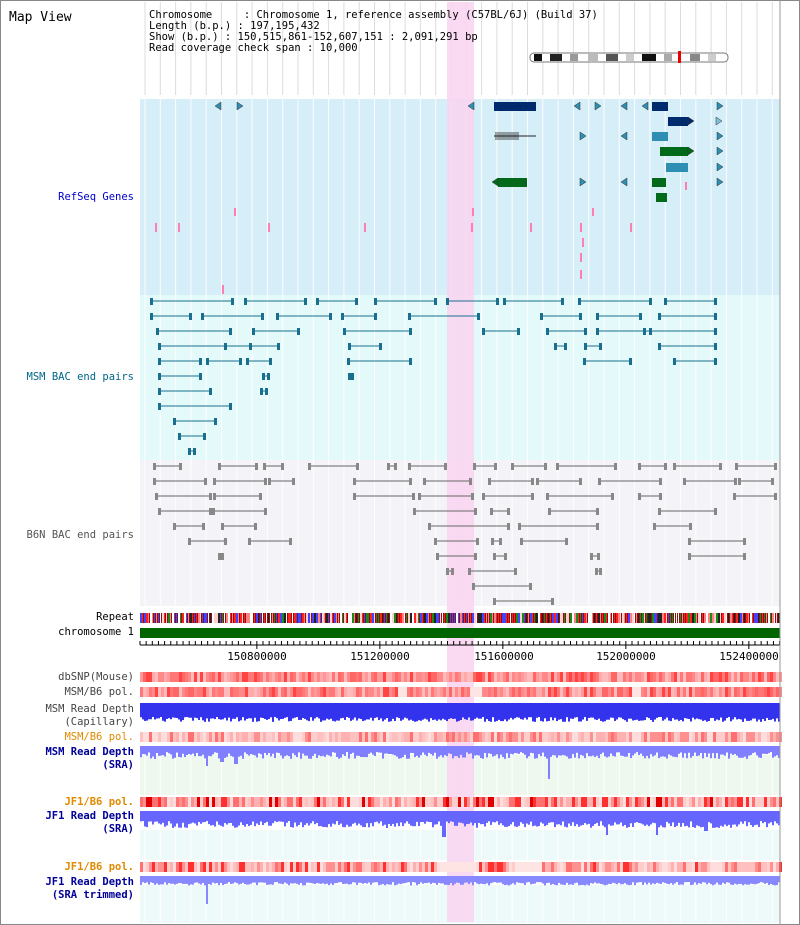 The width and height of the screenshot is (800, 925). I want to click on msm-depth-capillary-label: MSM Read Depth, so click(89, 709).